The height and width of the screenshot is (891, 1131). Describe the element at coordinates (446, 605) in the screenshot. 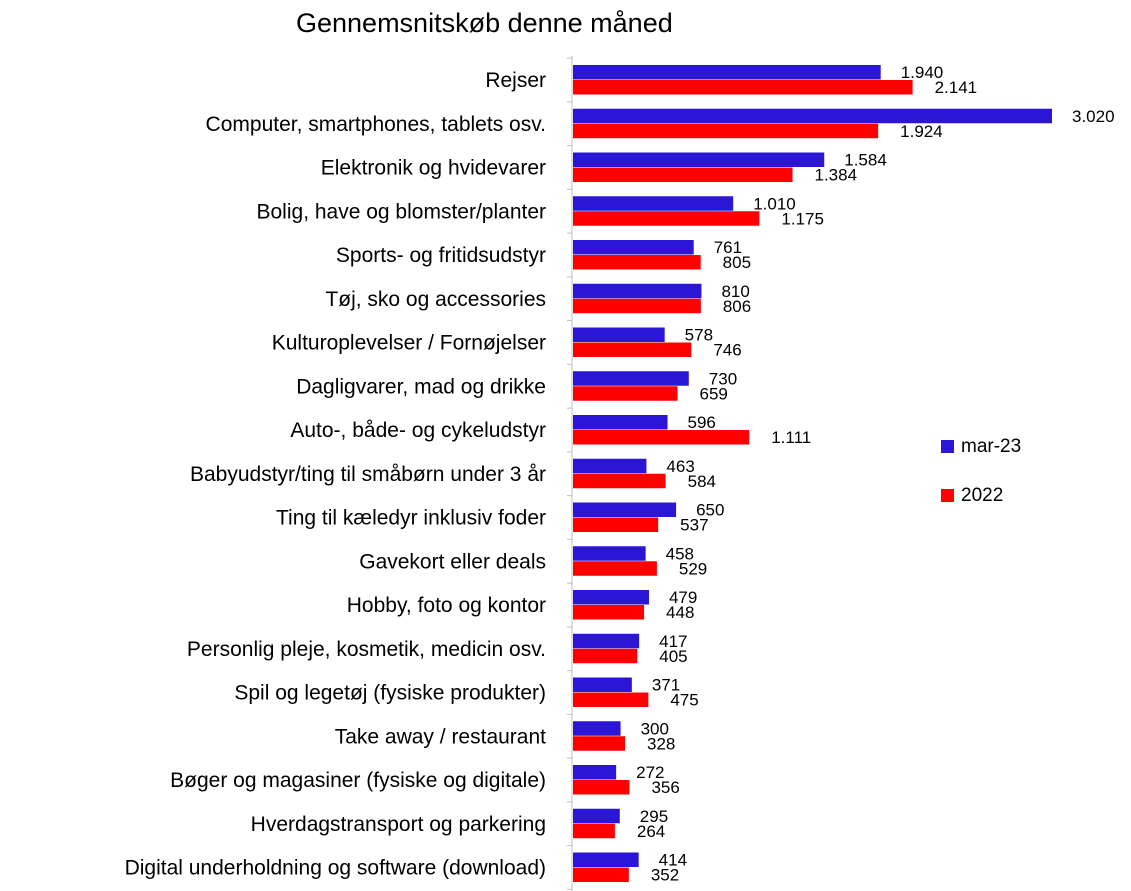

I see `category-label: Hobby, foto og kontor` at that location.